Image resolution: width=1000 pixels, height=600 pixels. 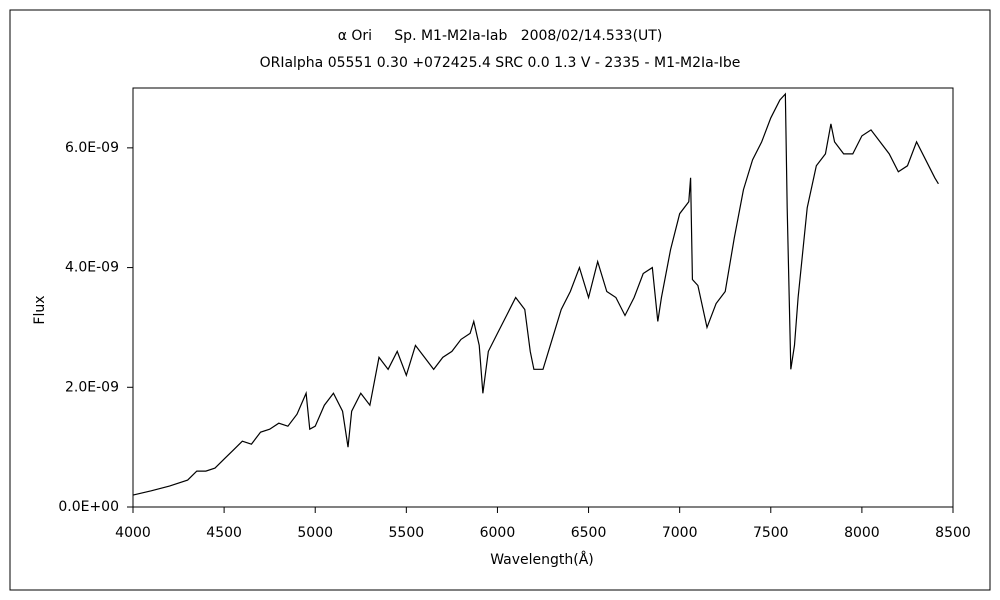 What do you see at coordinates (771, 533) in the screenshot?
I see `x-tick-label: 7500` at bounding box center [771, 533].